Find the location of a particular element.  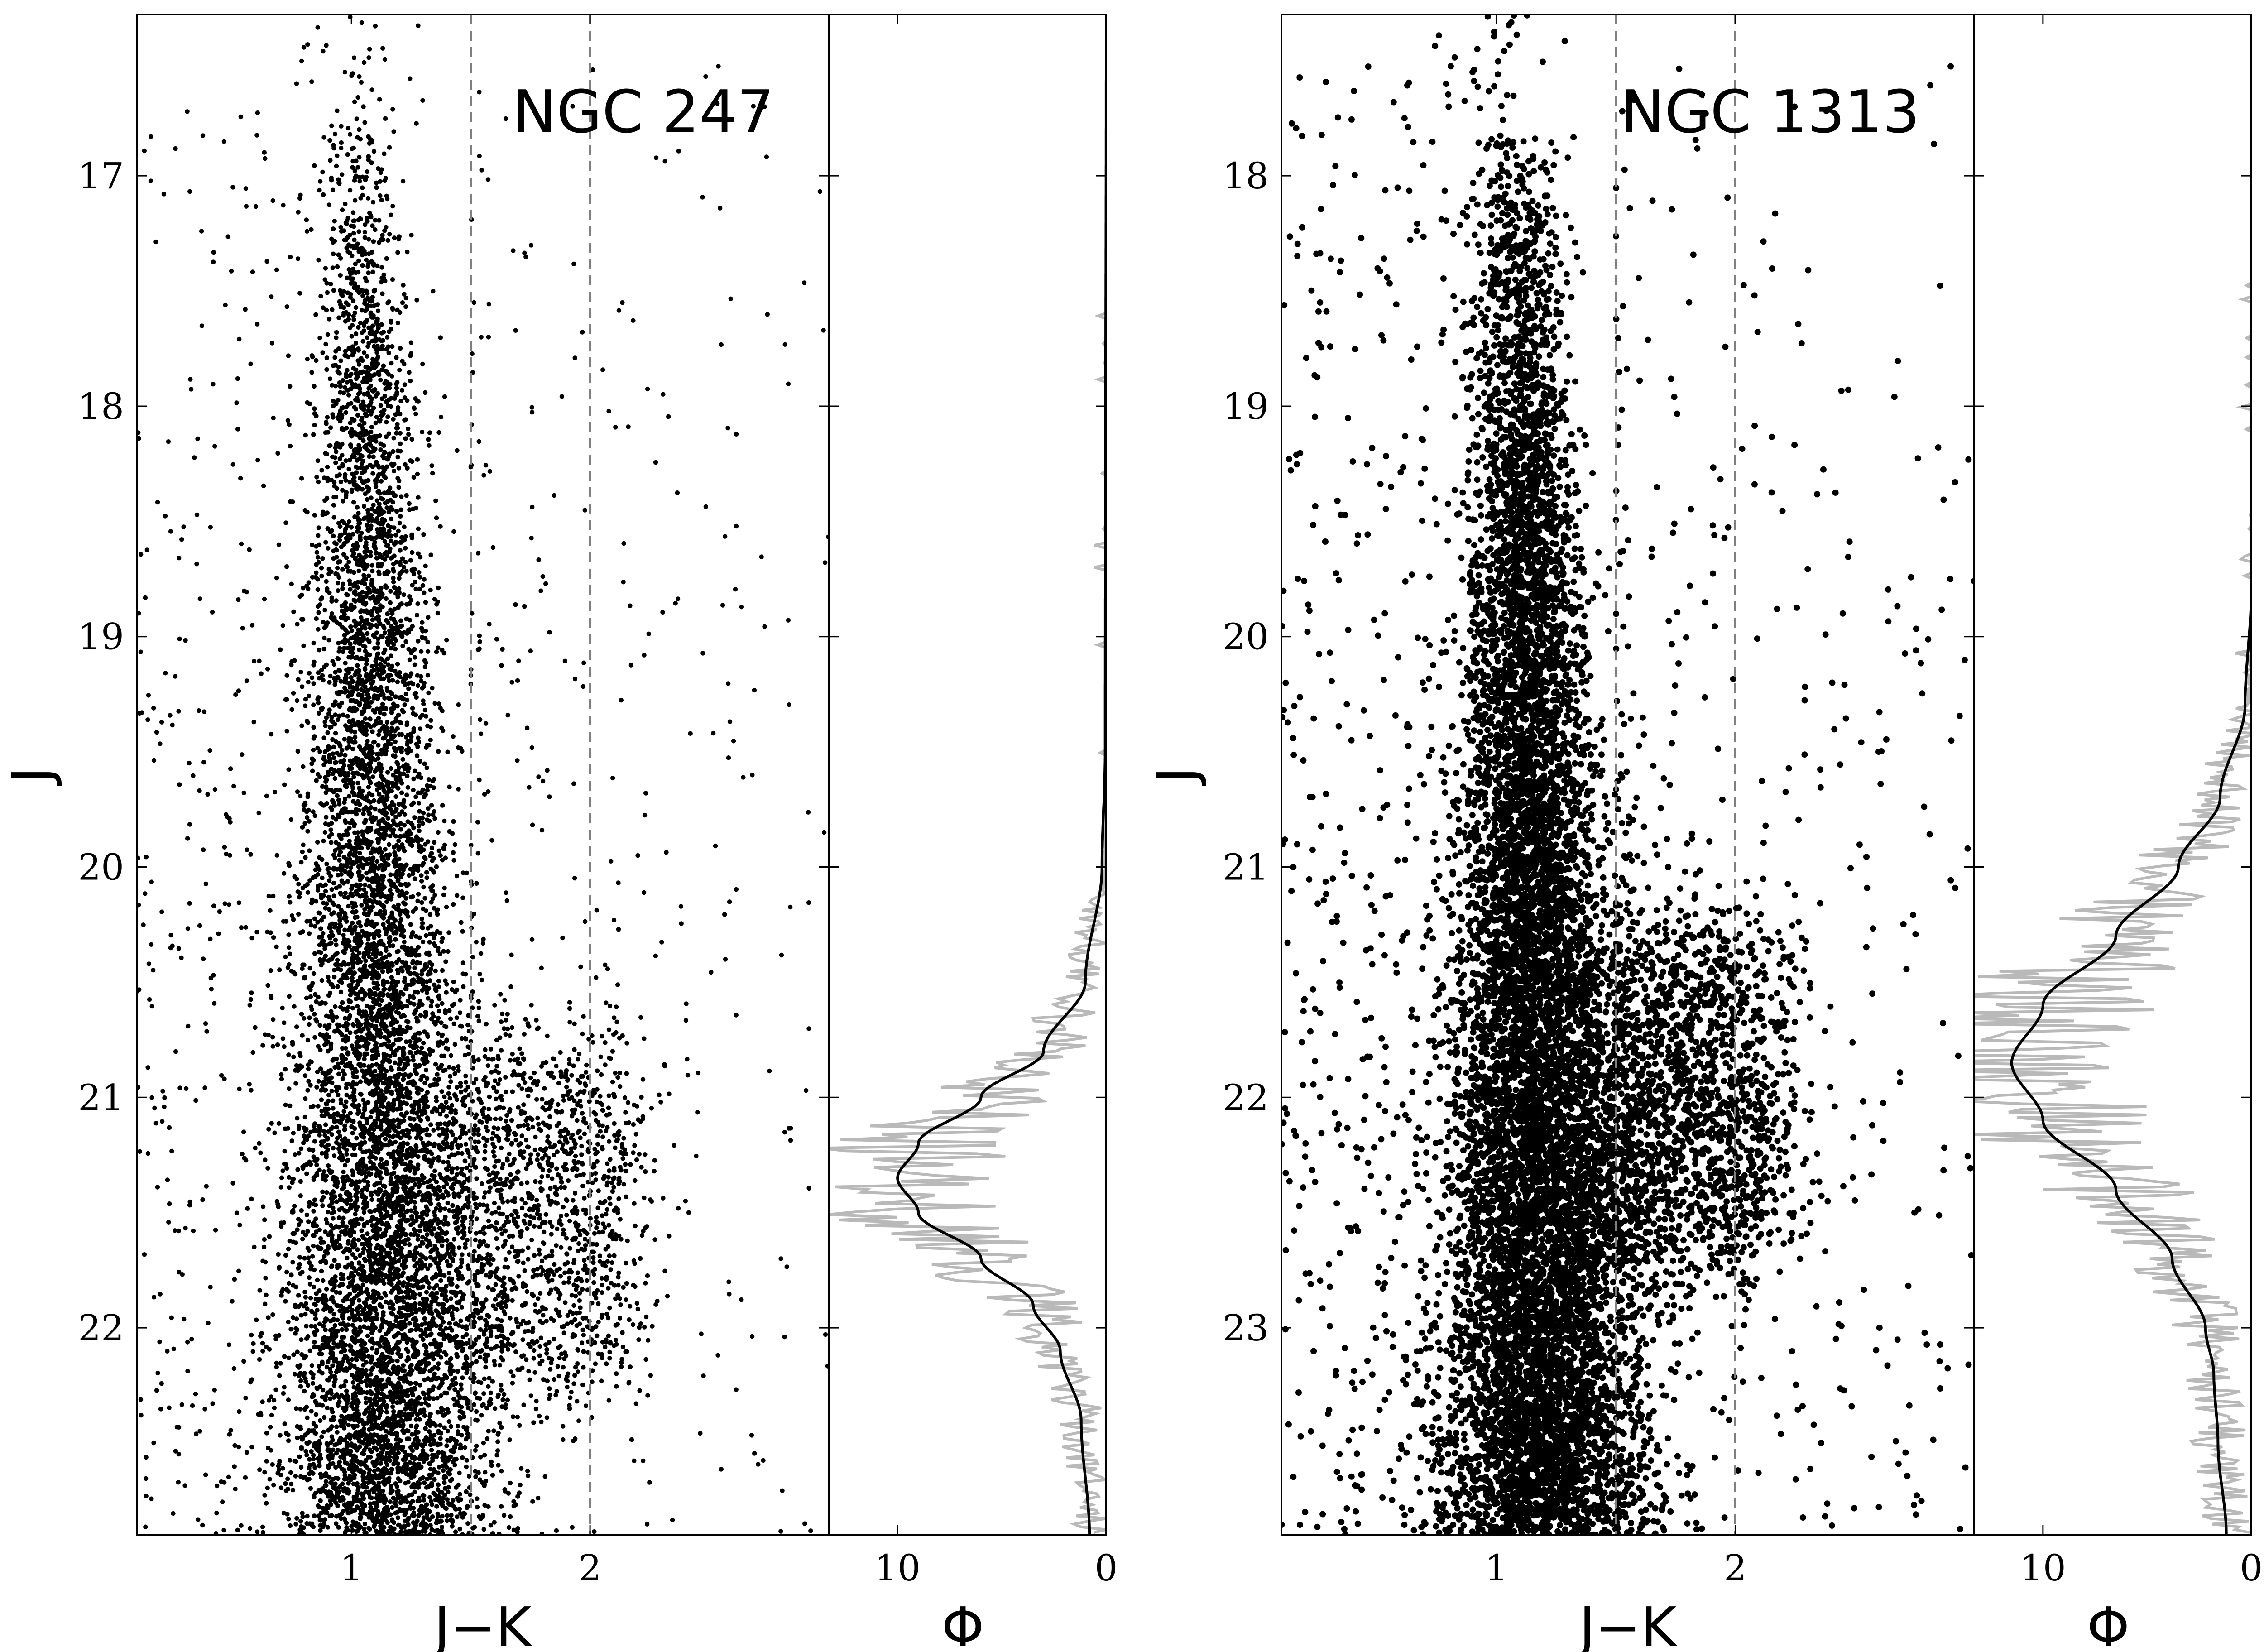

luminosity-function-fit is located at coordinates (2131, 774).